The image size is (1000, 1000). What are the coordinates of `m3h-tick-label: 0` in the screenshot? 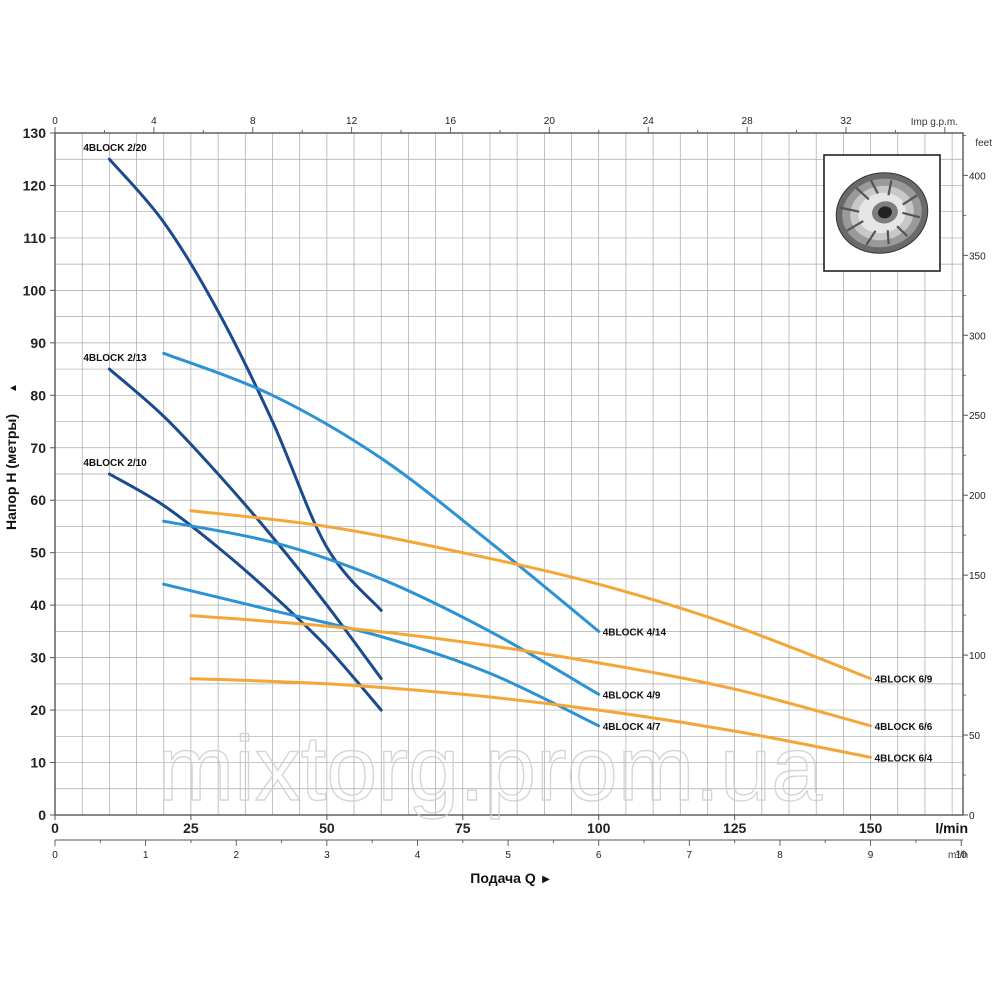 It's located at (55, 855).